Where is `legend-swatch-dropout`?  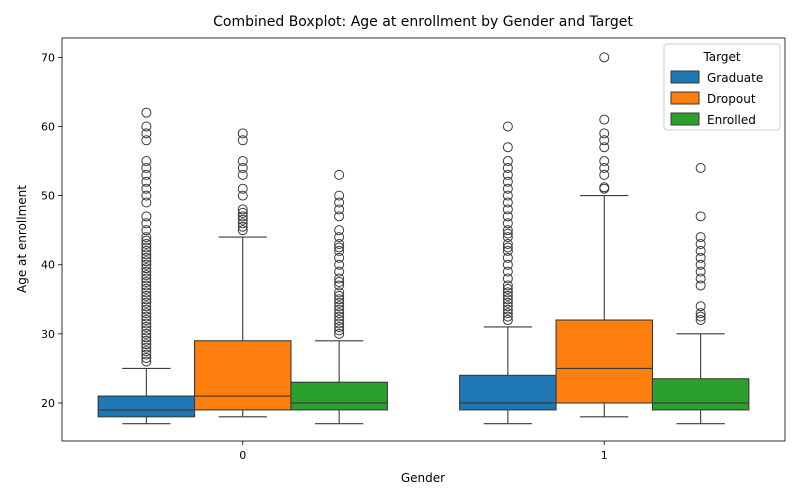
legend-swatch-dropout is located at coordinates (685, 98).